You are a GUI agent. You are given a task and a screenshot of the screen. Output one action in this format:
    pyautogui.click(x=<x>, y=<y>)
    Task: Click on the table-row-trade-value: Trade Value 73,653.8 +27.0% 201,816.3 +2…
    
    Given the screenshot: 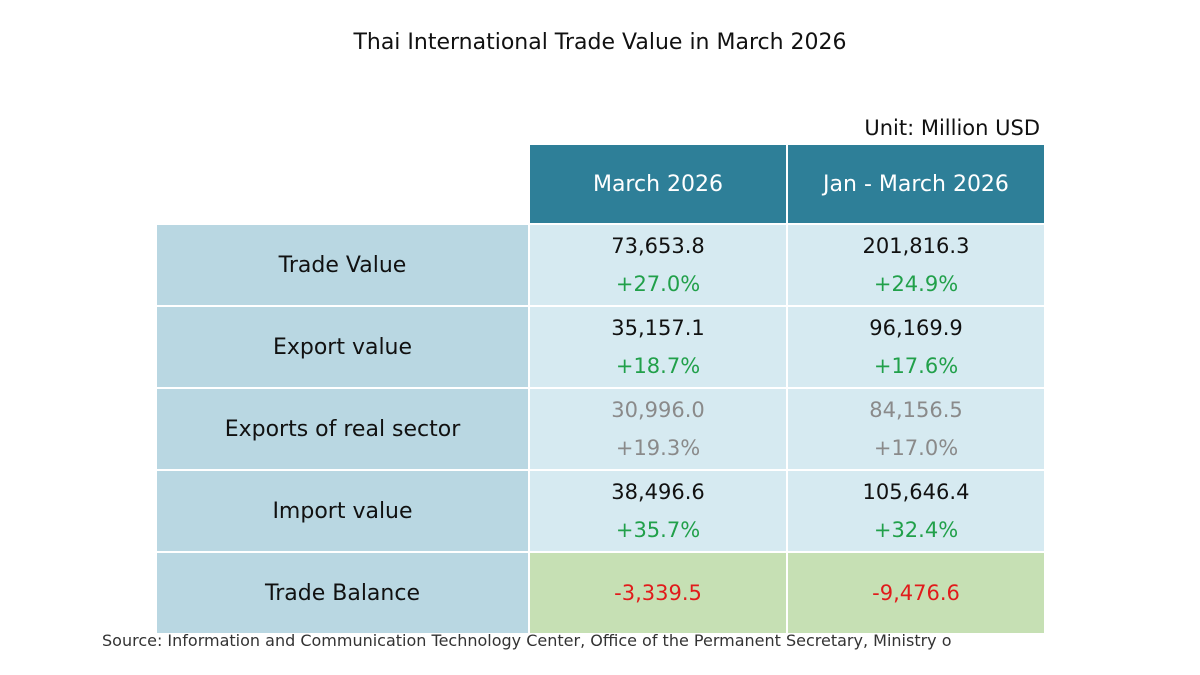 What is the action you would take?
    pyautogui.click(x=600, y=264)
    